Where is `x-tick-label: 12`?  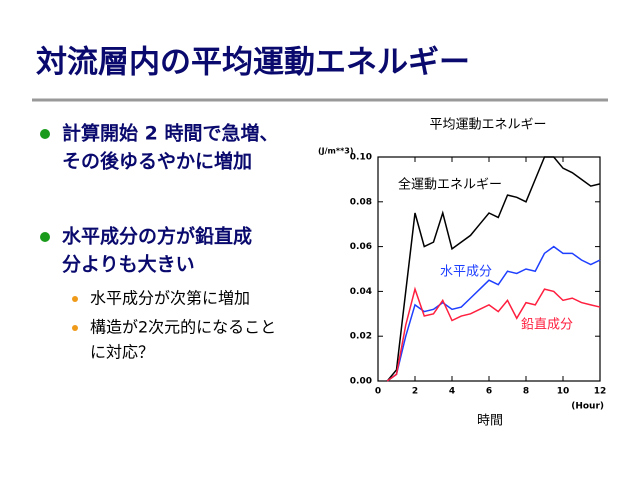 x-tick-label: 12 is located at coordinates (600, 392).